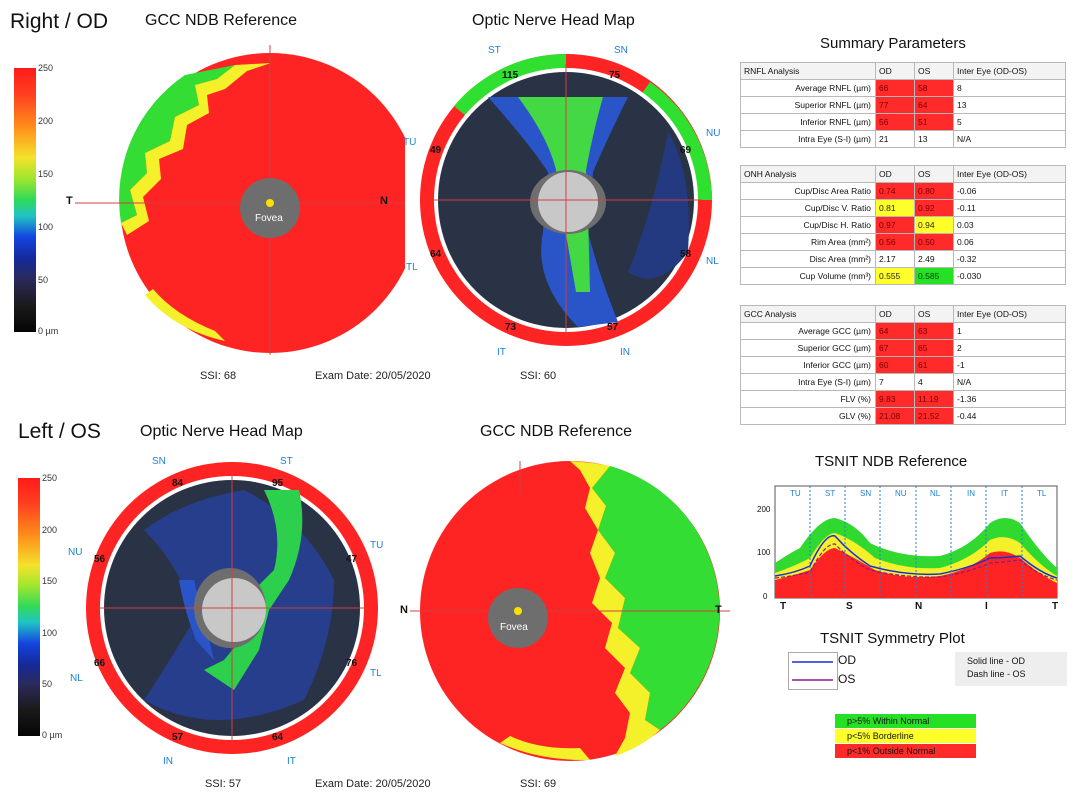 The height and width of the screenshot is (800, 1087). I want to click on od-onh-map, so click(566, 200).